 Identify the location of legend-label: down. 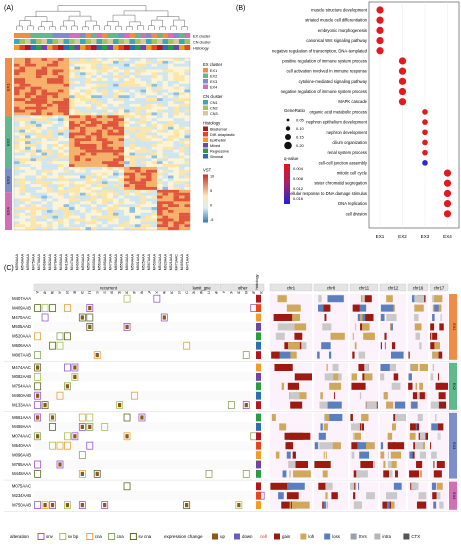
(247, 536).